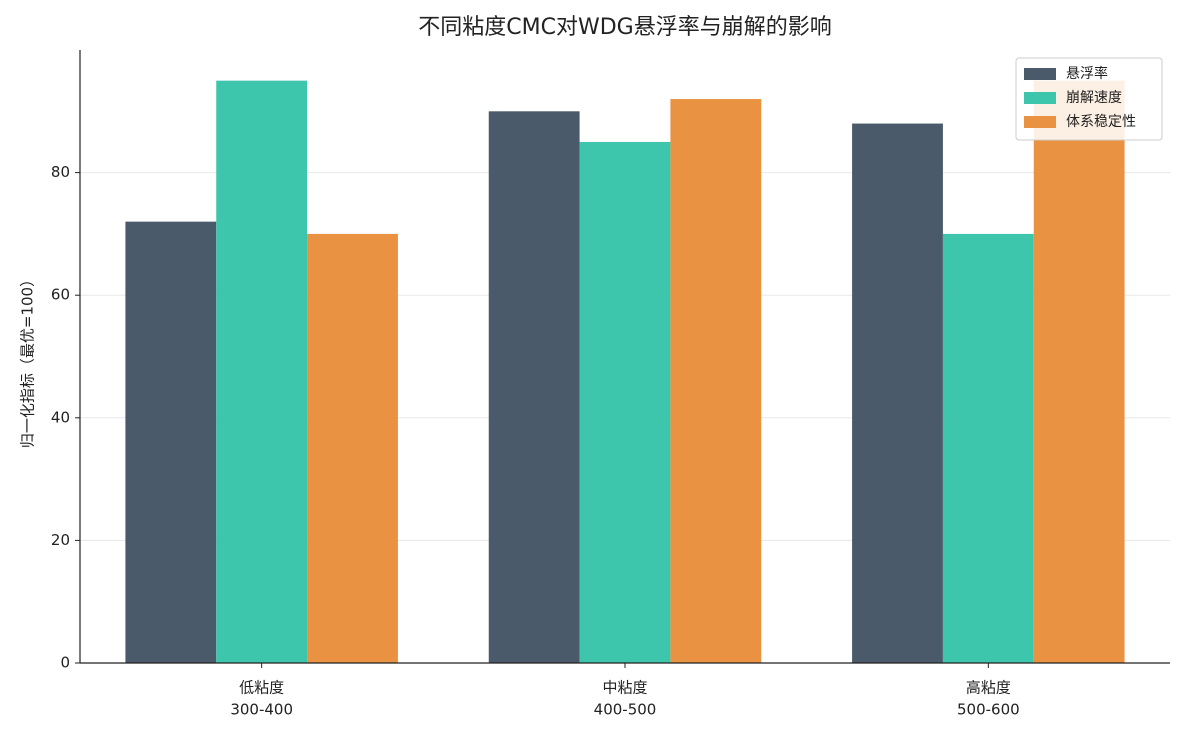  What do you see at coordinates (60, 417) in the screenshot?
I see `y-tick-label: 40` at bounding box center [60, 417].